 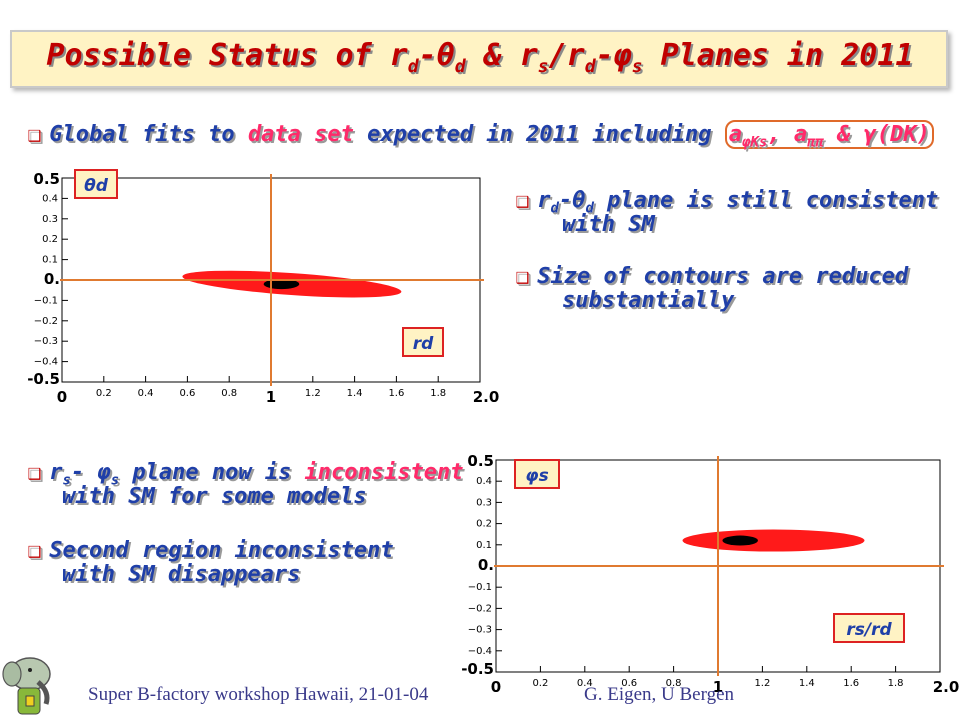 I want to click on rsrd-axis-label-box, so click(x=869, y=628).